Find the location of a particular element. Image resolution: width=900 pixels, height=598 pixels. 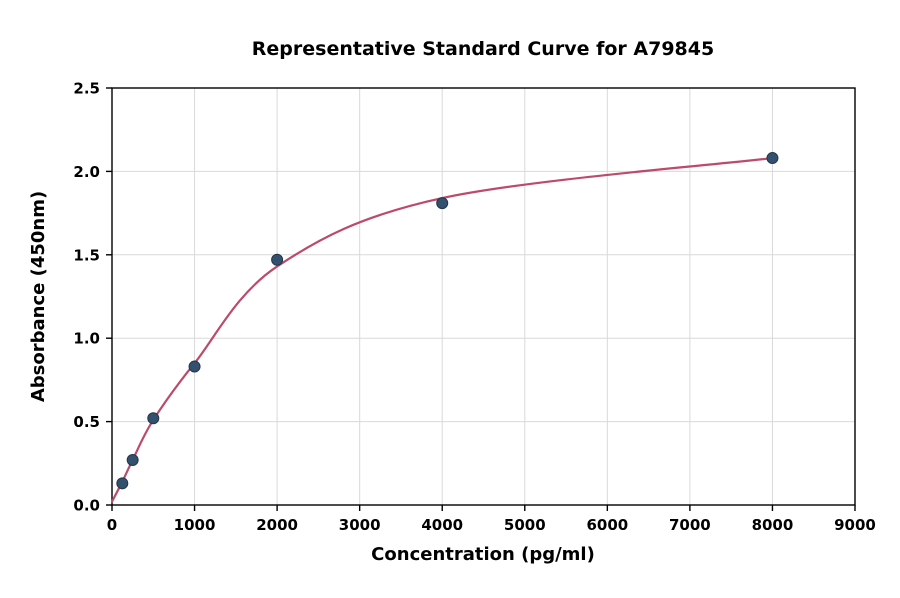

x-tick-label: 7000 is located at coordinates (690, 525).